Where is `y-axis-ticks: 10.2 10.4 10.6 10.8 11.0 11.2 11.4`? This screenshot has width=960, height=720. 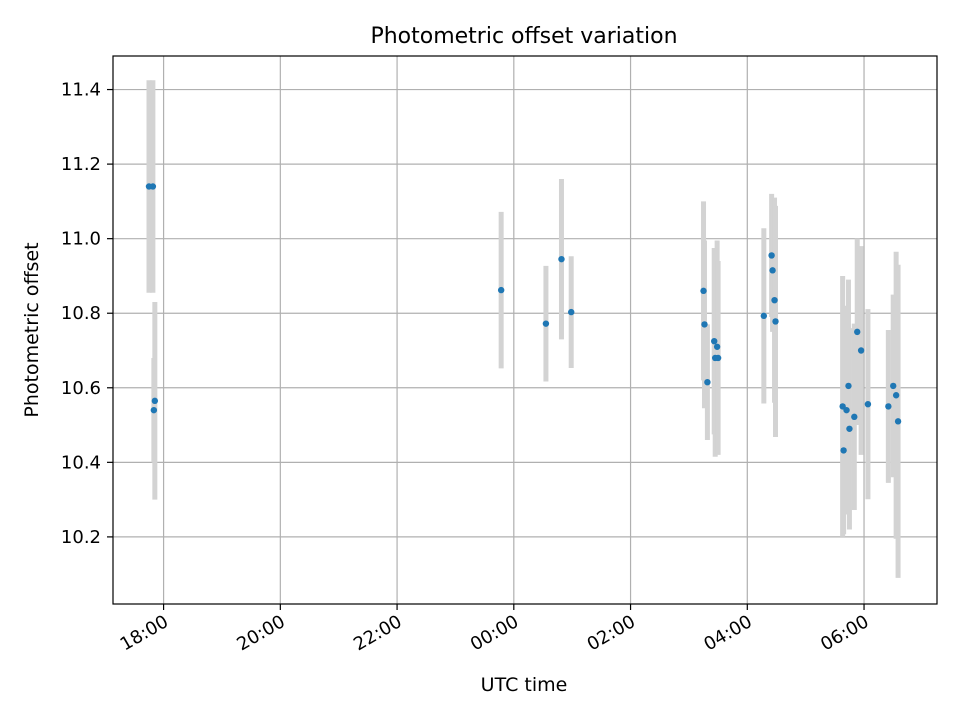
y-axis-ticks: 10.2 10.4 10.6 10.8 11.0 11.2 11.4 is located at coordinates (87, 314).